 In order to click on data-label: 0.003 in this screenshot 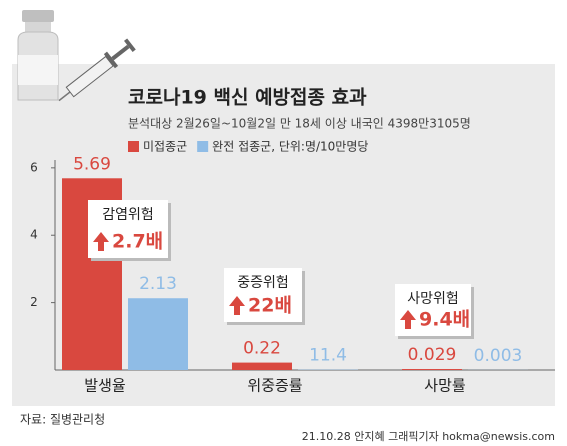, I will do `click(498, 356)`.